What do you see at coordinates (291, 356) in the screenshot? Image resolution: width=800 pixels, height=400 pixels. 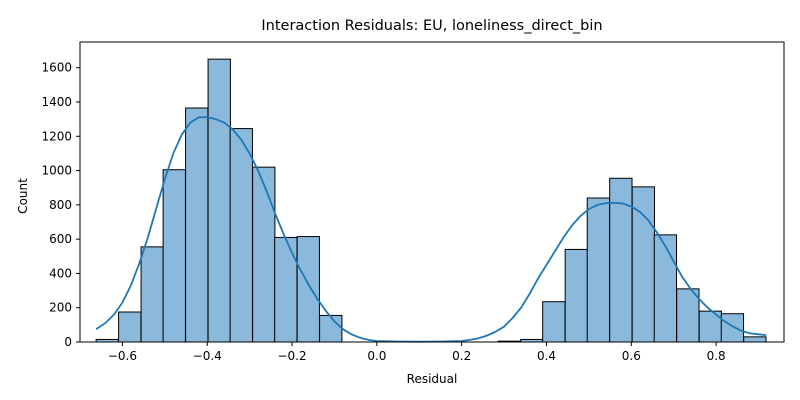 I see `x-tick-label: −0.2` at bounding box center [291, 356].